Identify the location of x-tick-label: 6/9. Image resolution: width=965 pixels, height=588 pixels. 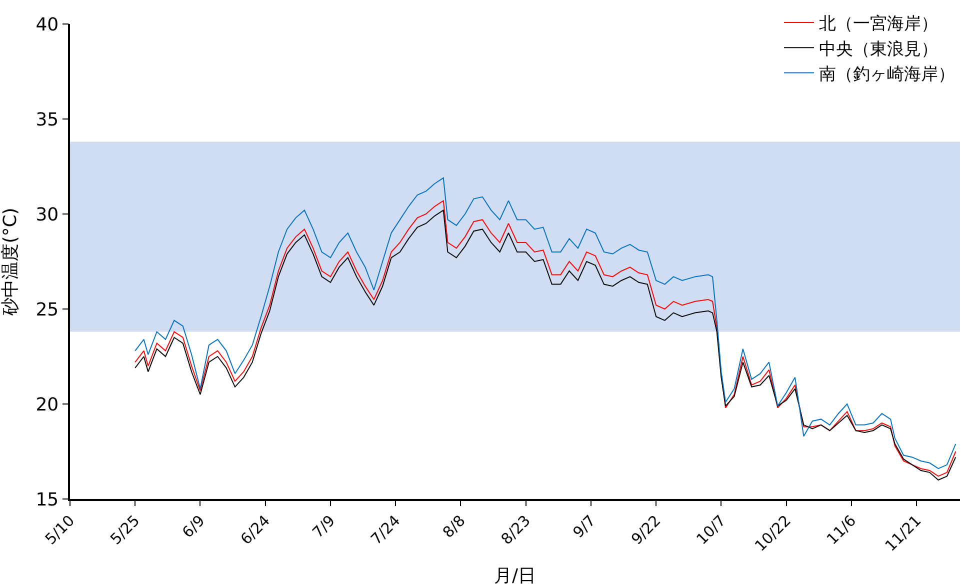
(193, 527).